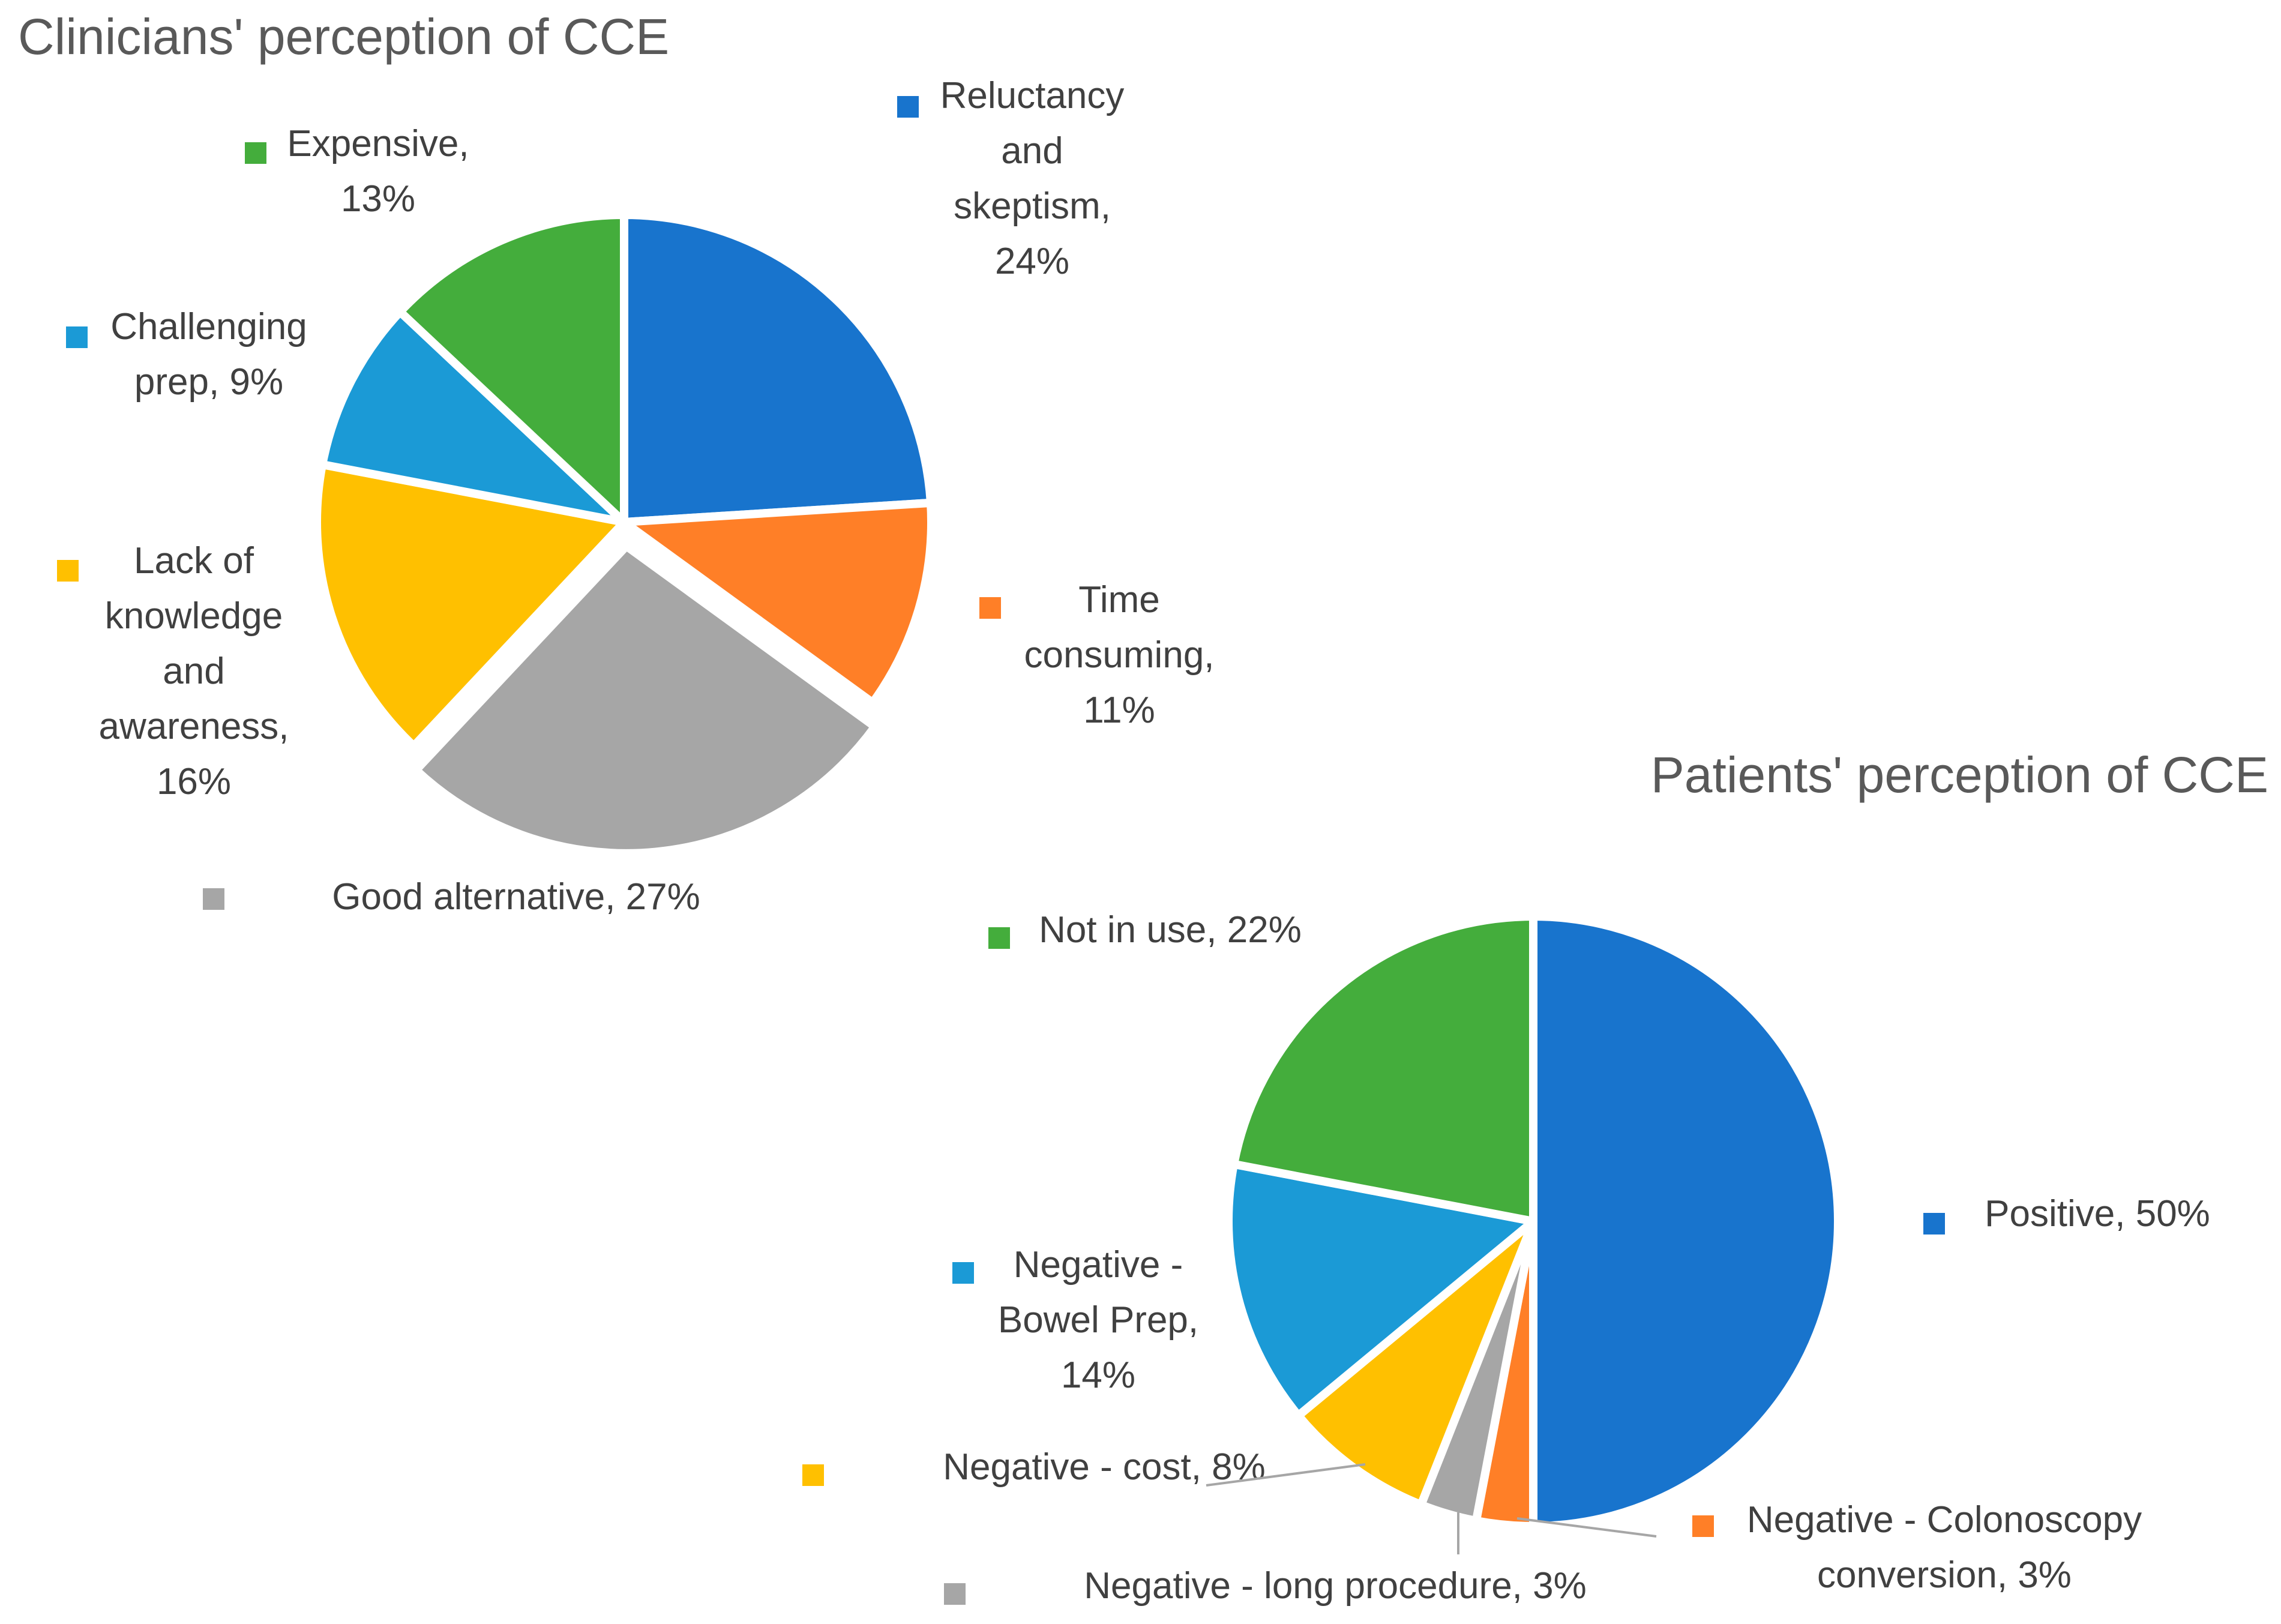  What do you see at coordinates (1119, 655) in the screenshot?
I see `clinicians-data-label-time-consuming: Time consuming, 11%` at bounding box center [1119, 655].